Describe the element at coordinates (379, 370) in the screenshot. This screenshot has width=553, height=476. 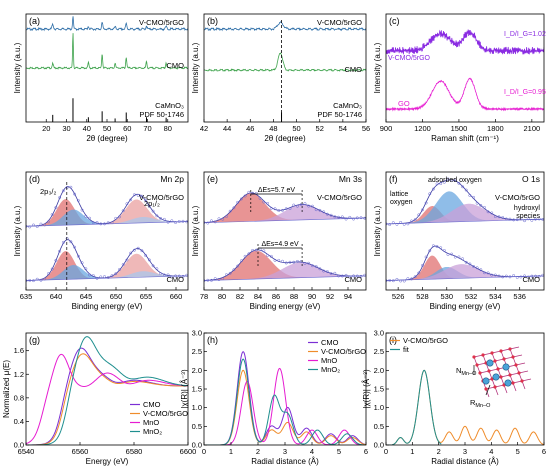
I see `y-tick-label: 2.0` at that location.